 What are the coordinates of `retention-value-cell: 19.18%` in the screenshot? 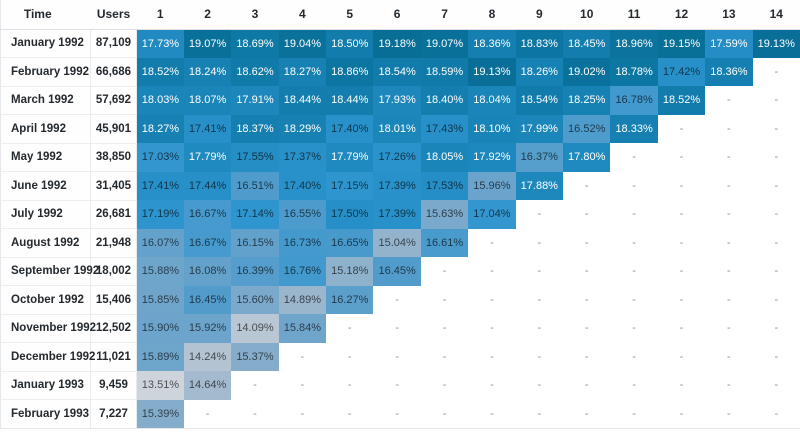 It's located at (397, 43).